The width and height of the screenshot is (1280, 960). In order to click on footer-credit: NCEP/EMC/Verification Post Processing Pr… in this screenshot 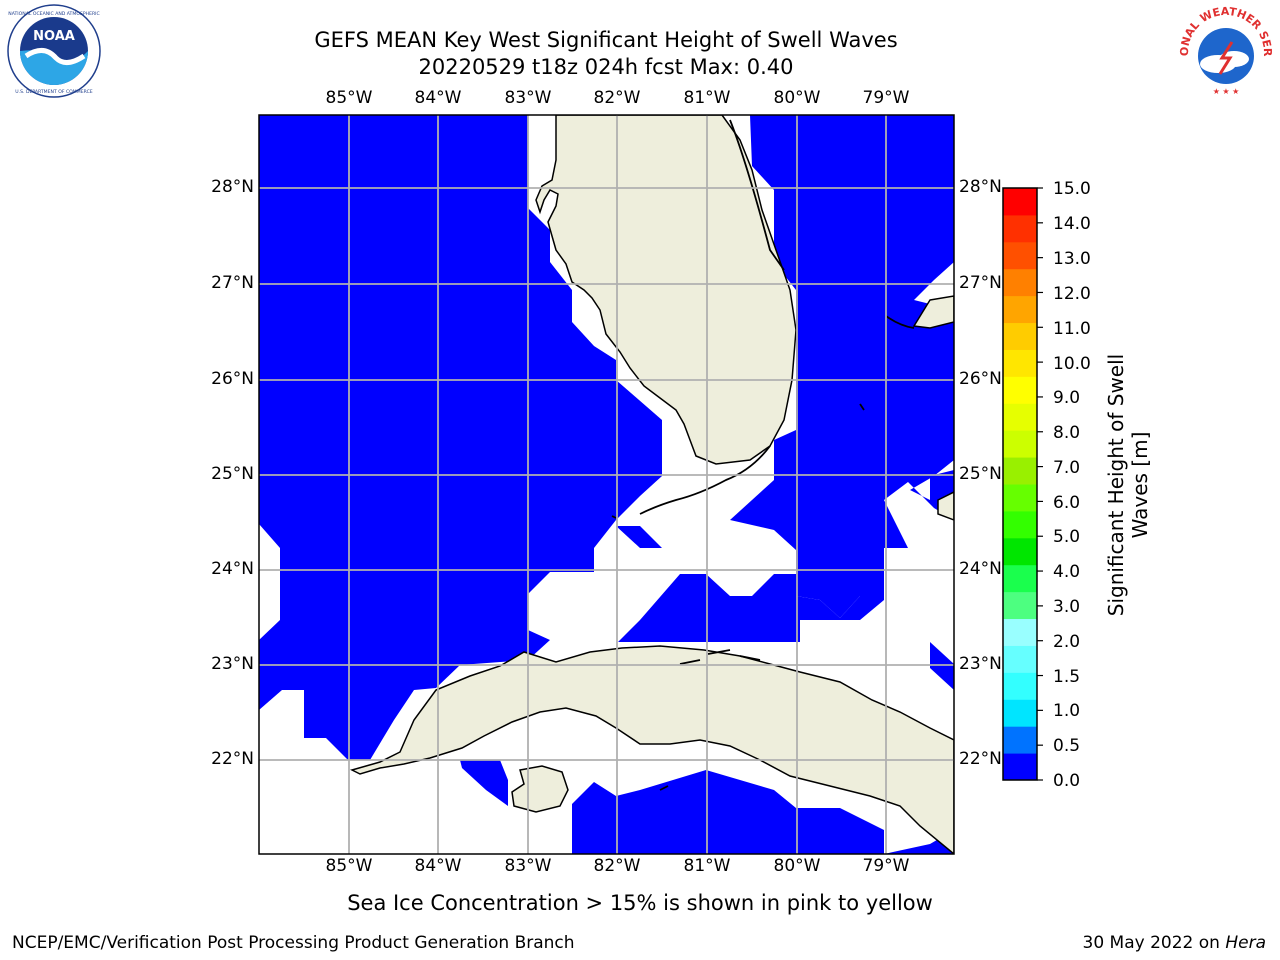, I will do `click(293, 943)`.